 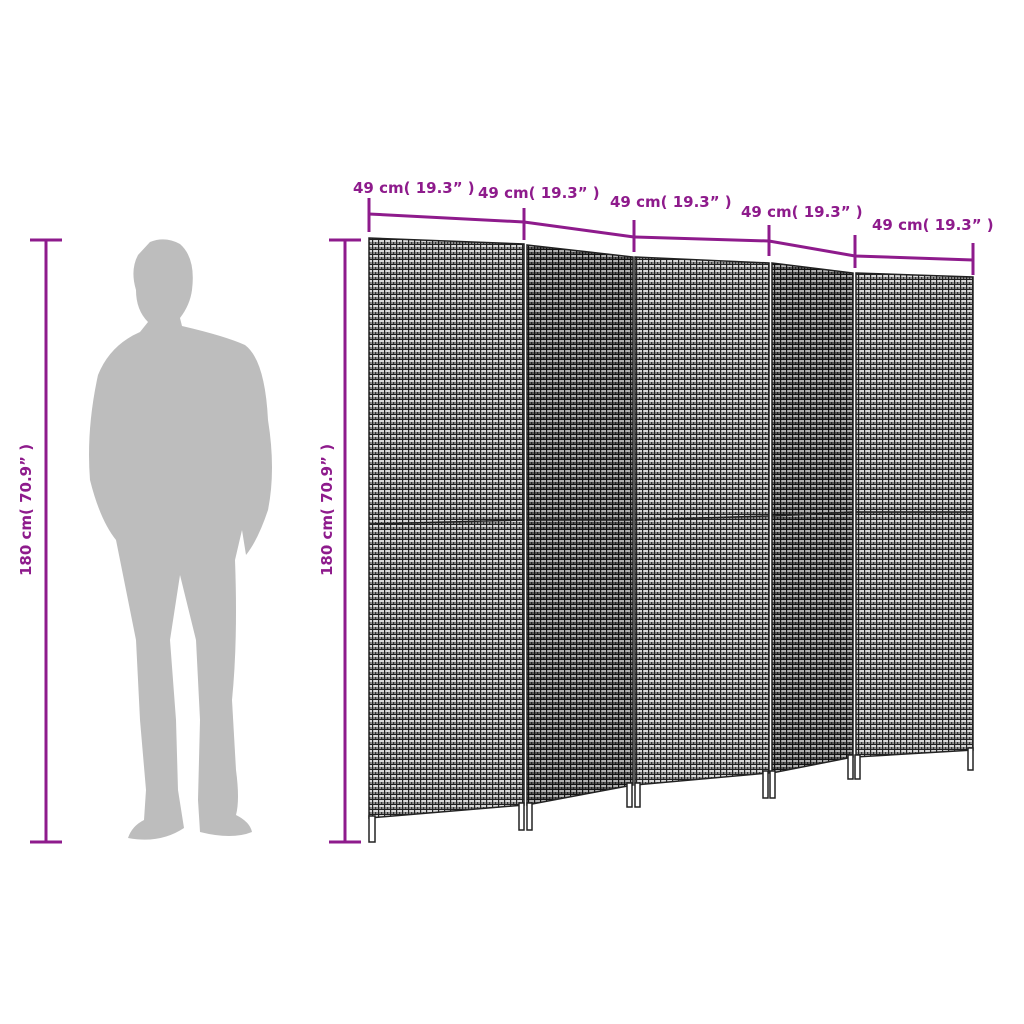 I want to click on screen-feet, so click(x=671, y=795).